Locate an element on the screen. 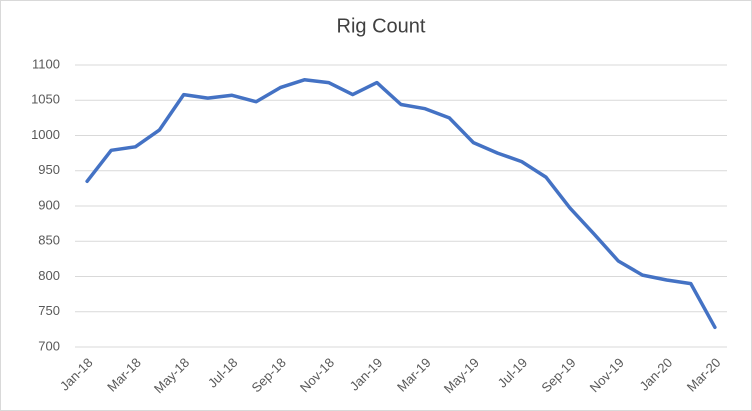 This screenshot has width=752, height=411. y-tick-label: 1100 is located at coordinates (46, 63).